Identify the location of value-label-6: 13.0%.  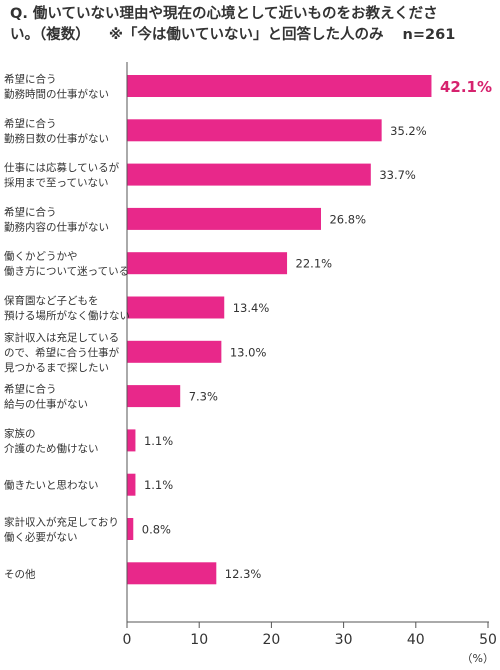
(248, 352).